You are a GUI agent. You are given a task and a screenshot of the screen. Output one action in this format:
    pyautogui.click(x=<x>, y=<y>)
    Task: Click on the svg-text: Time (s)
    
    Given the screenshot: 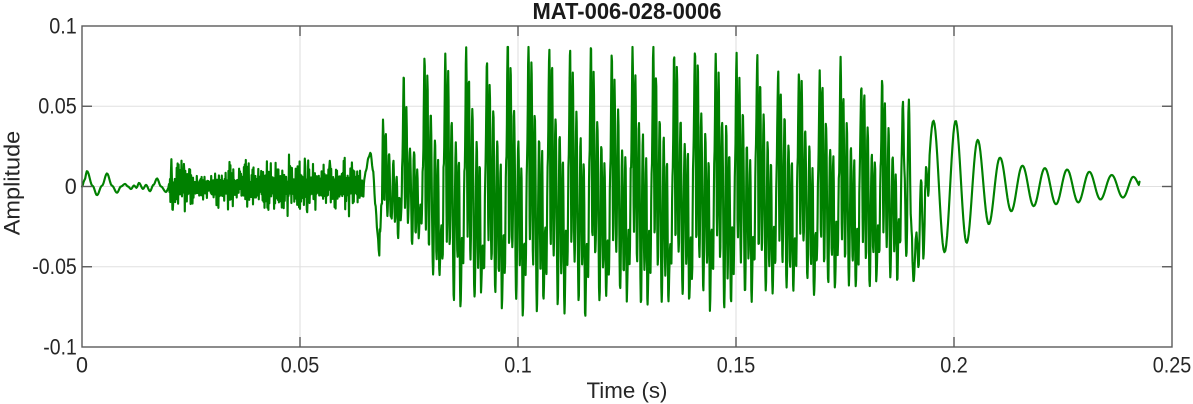 What is the action you would take?
    pyautogui.click(x=627, y=390)
    